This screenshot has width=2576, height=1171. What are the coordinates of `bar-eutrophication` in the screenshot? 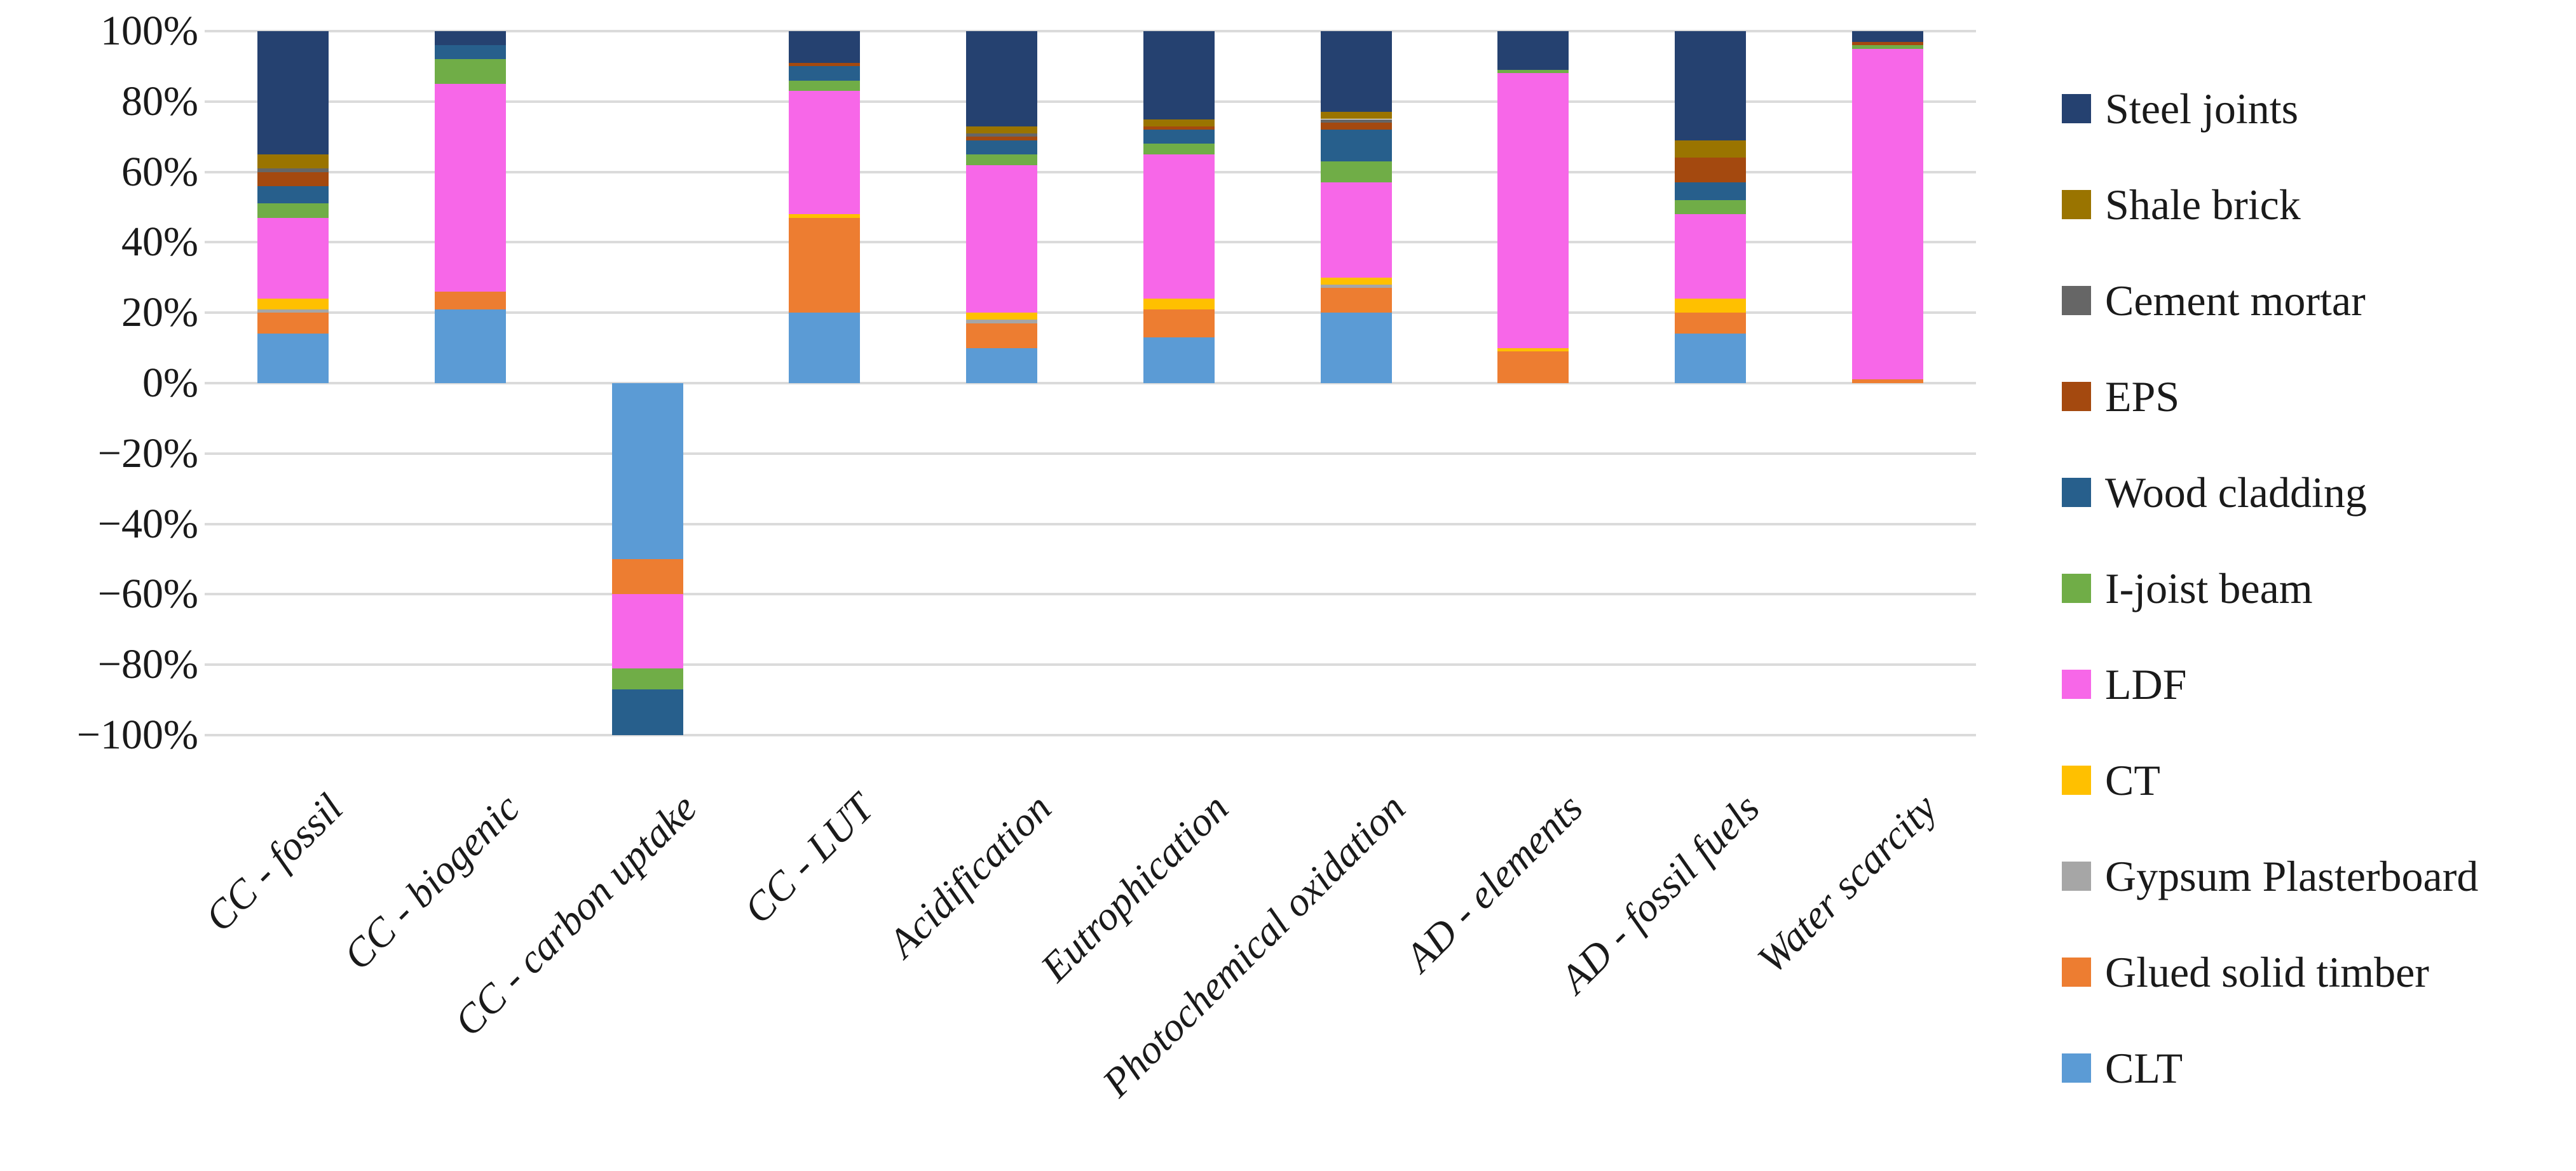 It's located at (1179, 585).